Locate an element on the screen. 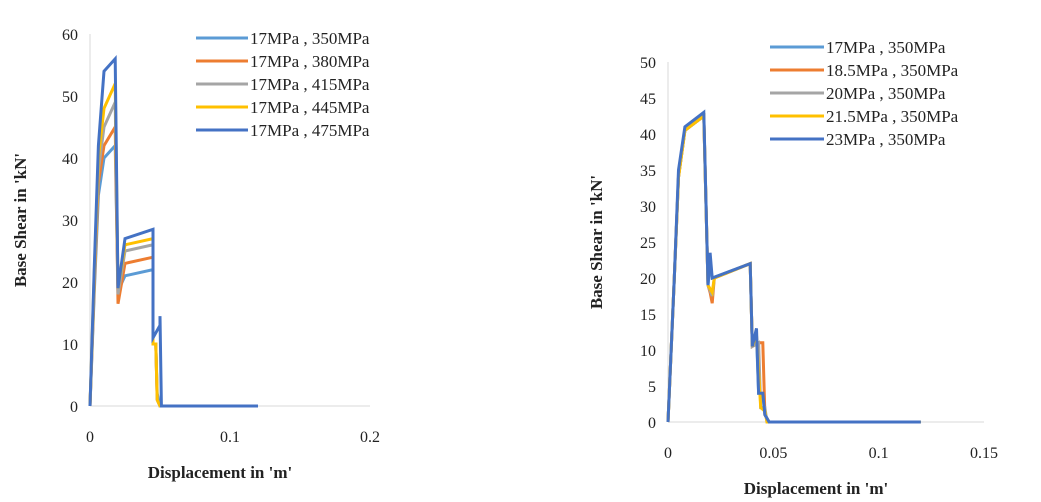 The width and height of the screenshot is (1041, 502). y-tick-label: 35 is located at coordinates (648, 171).